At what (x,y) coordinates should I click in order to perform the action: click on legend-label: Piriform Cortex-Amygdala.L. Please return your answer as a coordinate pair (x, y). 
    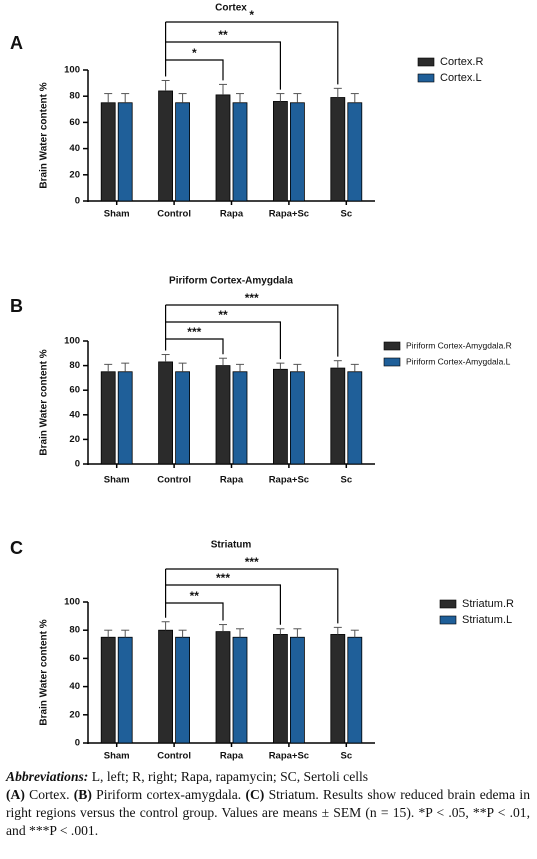
    Looking at the image, I should click on (458, 361).